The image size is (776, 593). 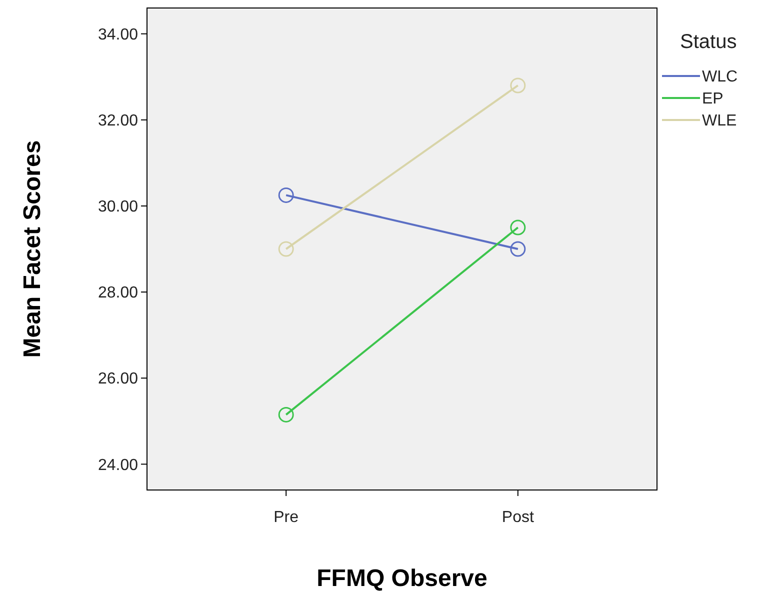 What do you see at coordinates (118, 121) in the screenshot?
I see `y-tick-label: 32.00` at bounding box center [118, 121].